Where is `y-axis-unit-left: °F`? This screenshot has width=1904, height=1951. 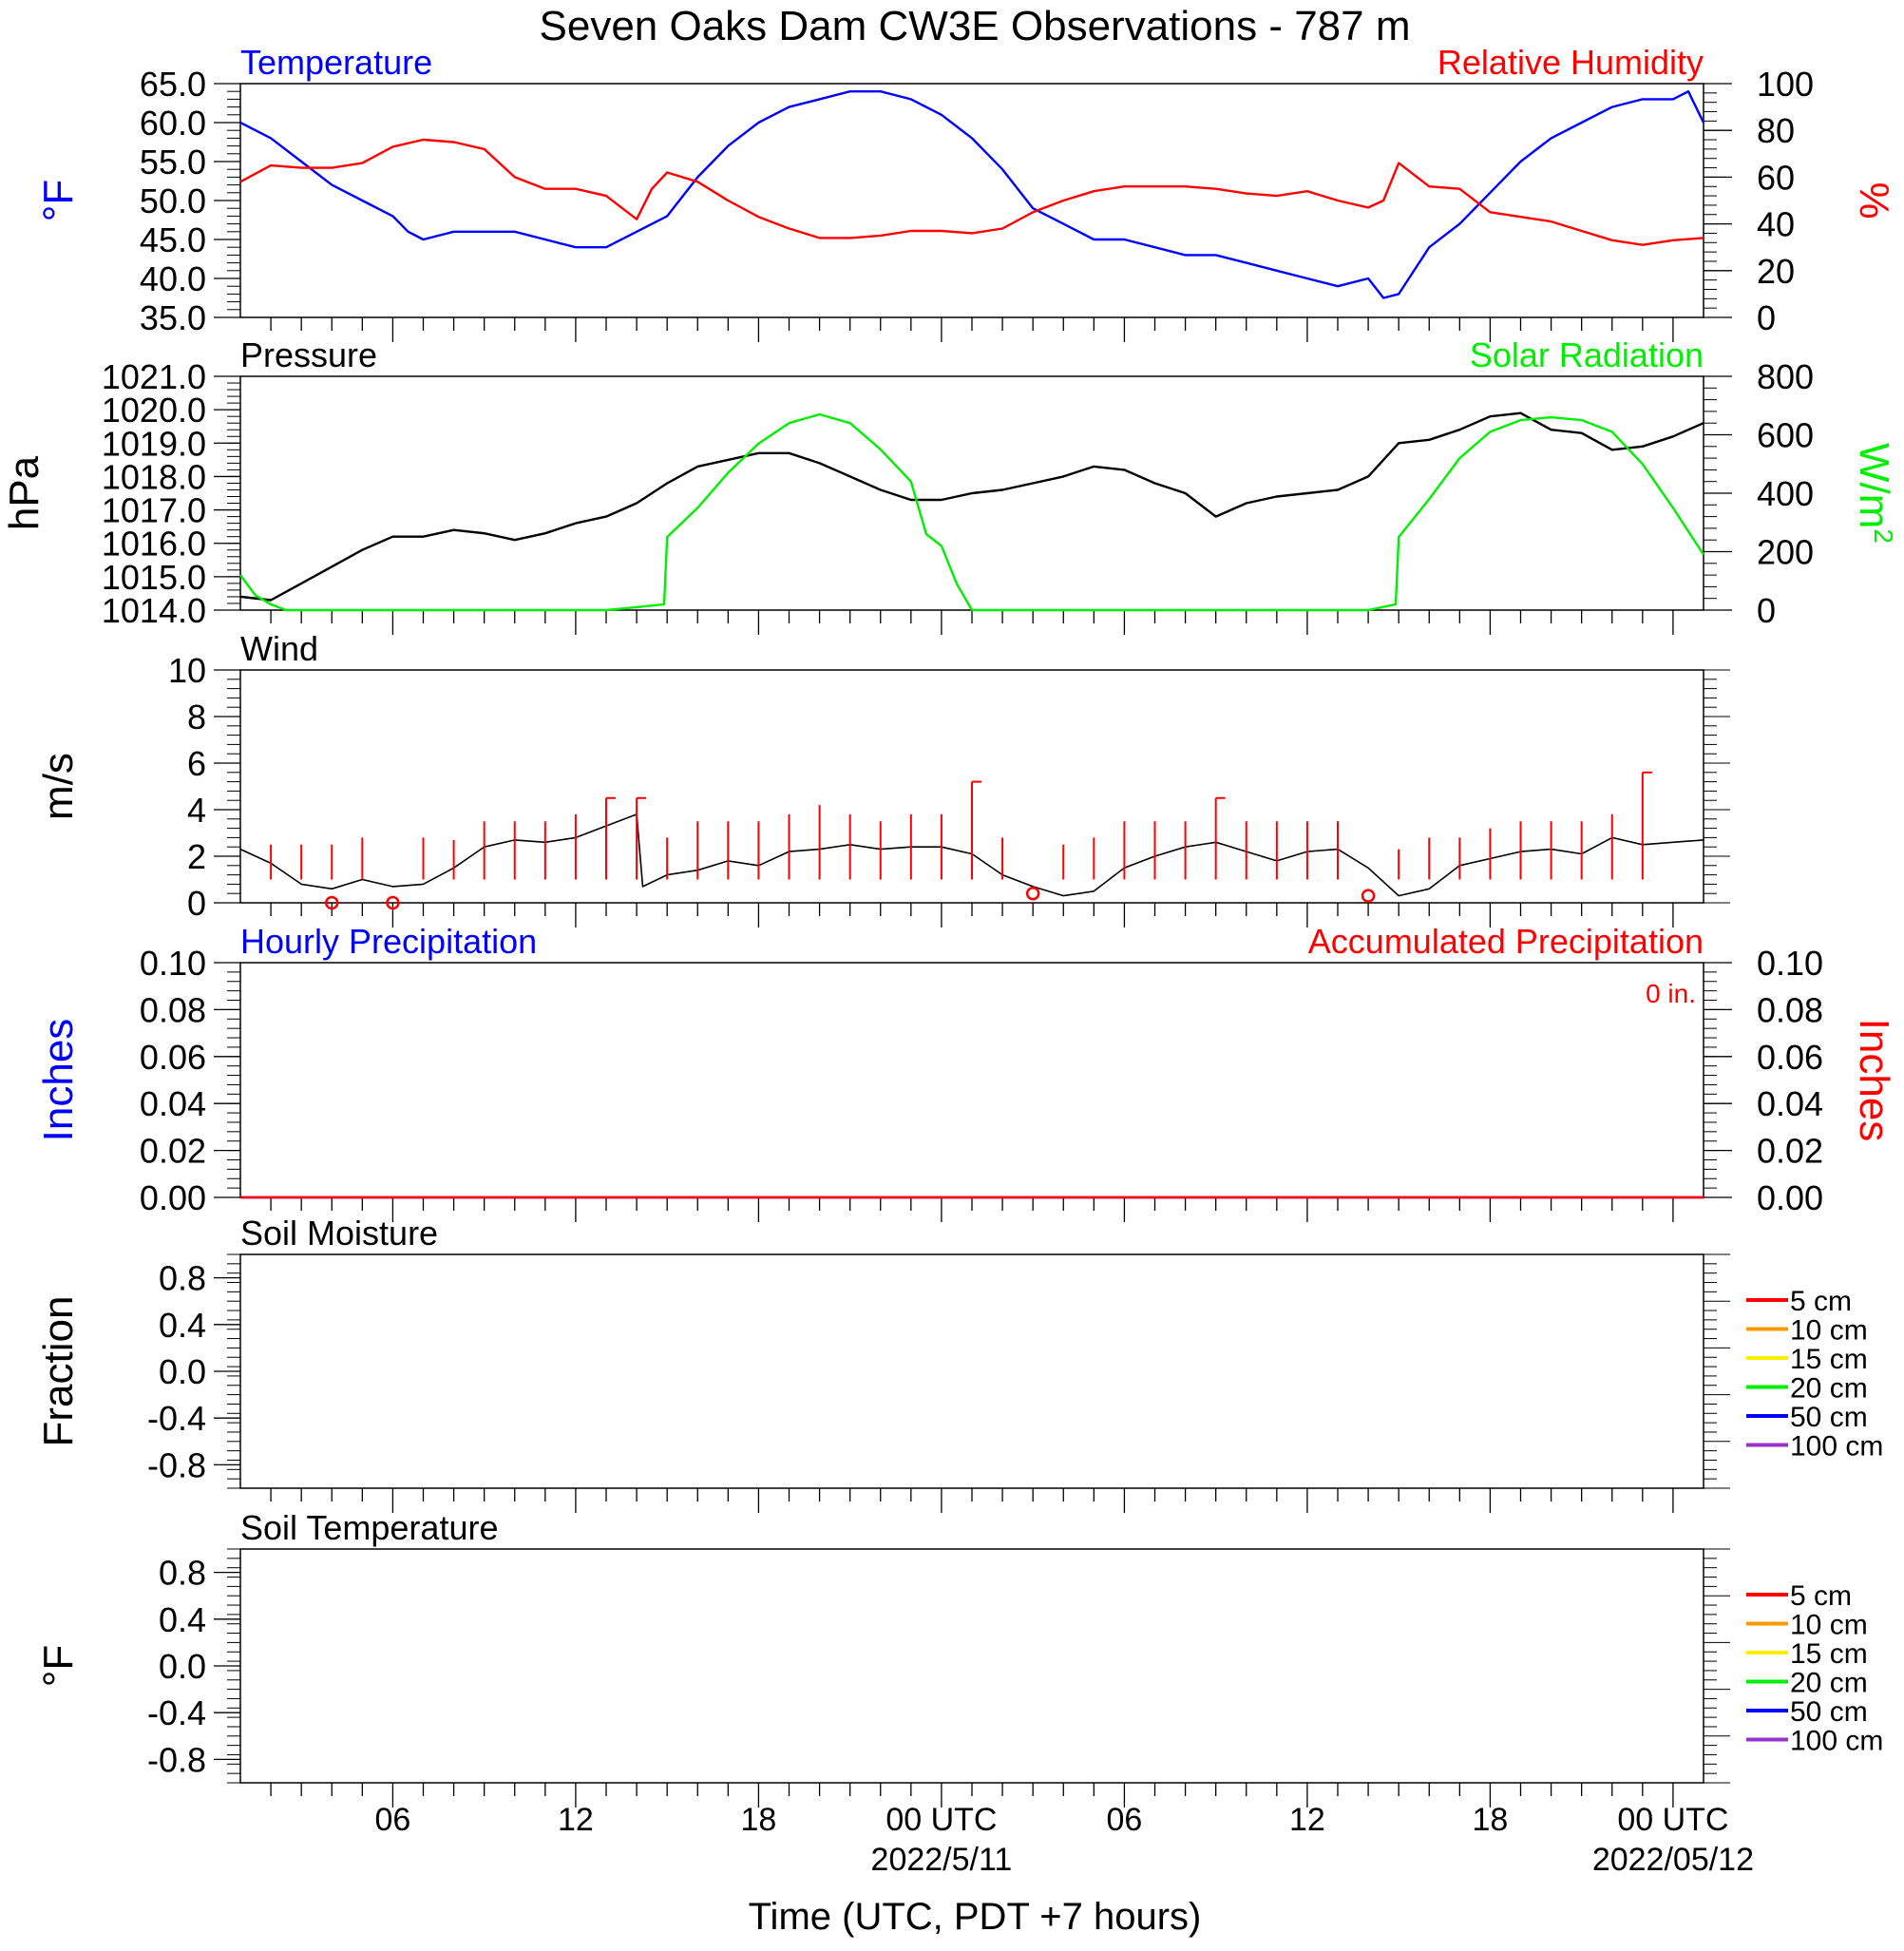 y-axis-unit-left: °F is located at coordinates (58, 201).